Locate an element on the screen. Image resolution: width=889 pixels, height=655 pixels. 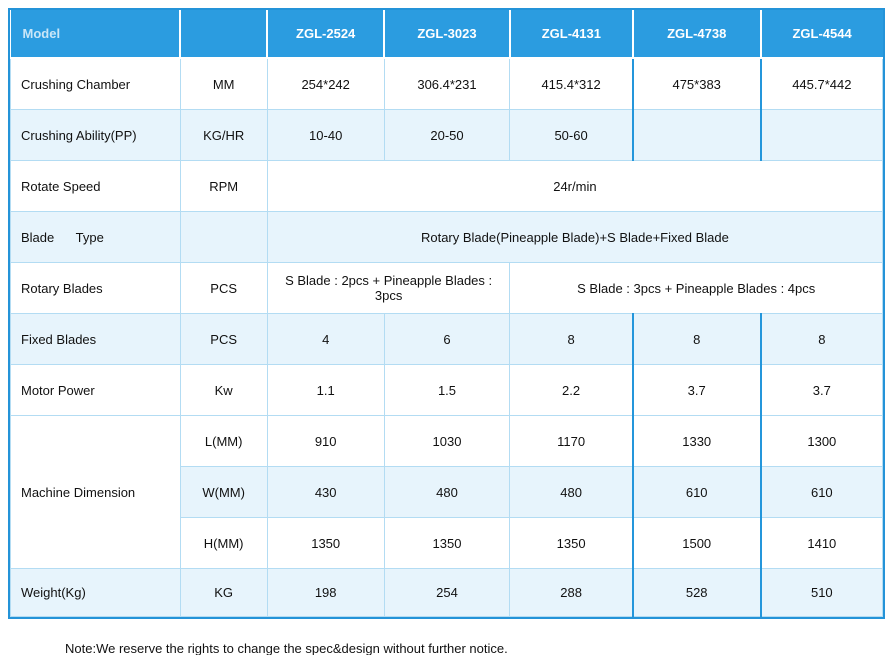
row-label-blade-type: Blade Type is located at coordinates (95, 237).